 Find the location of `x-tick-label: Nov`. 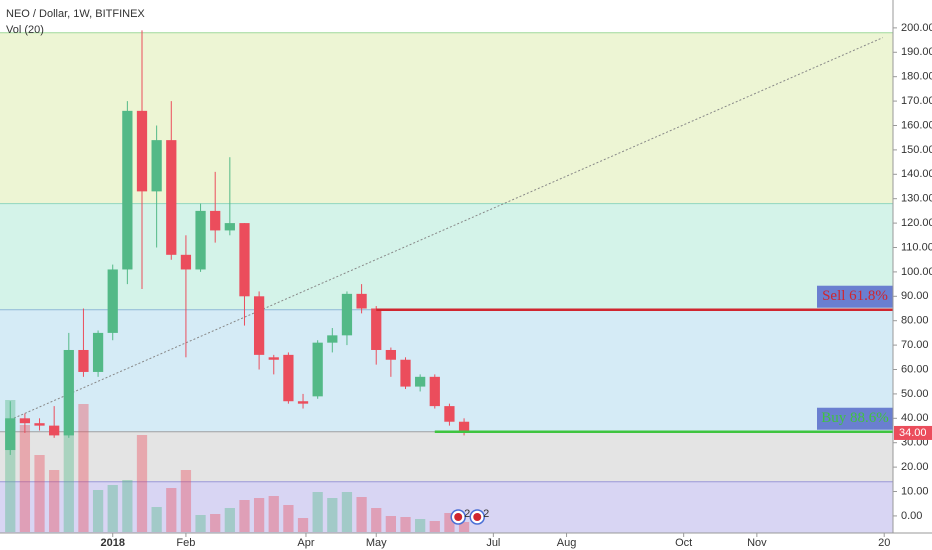

x-tick-label: Nov is located at coordinates (757, 543).